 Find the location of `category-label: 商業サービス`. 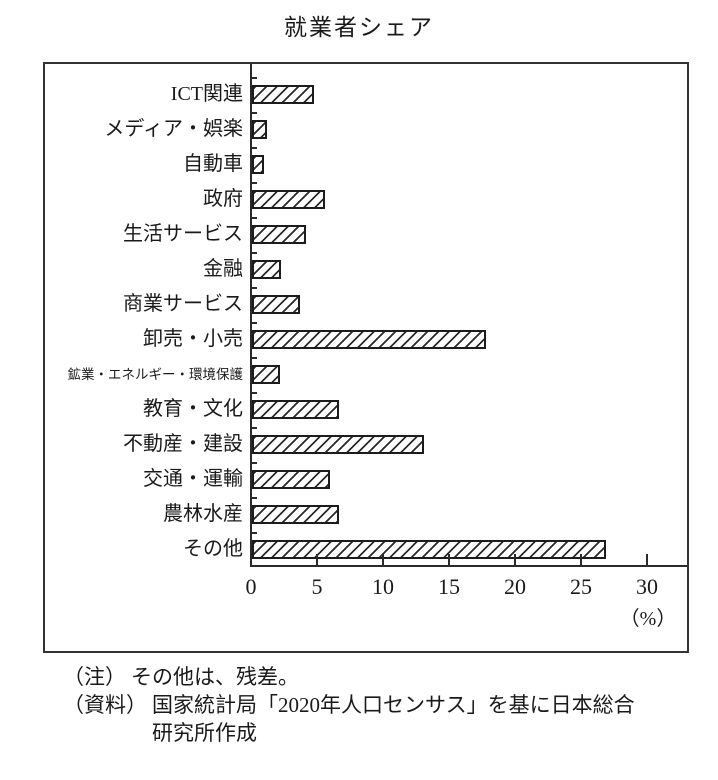

category-label: 商業サービス is located at coordinates (183, 304).